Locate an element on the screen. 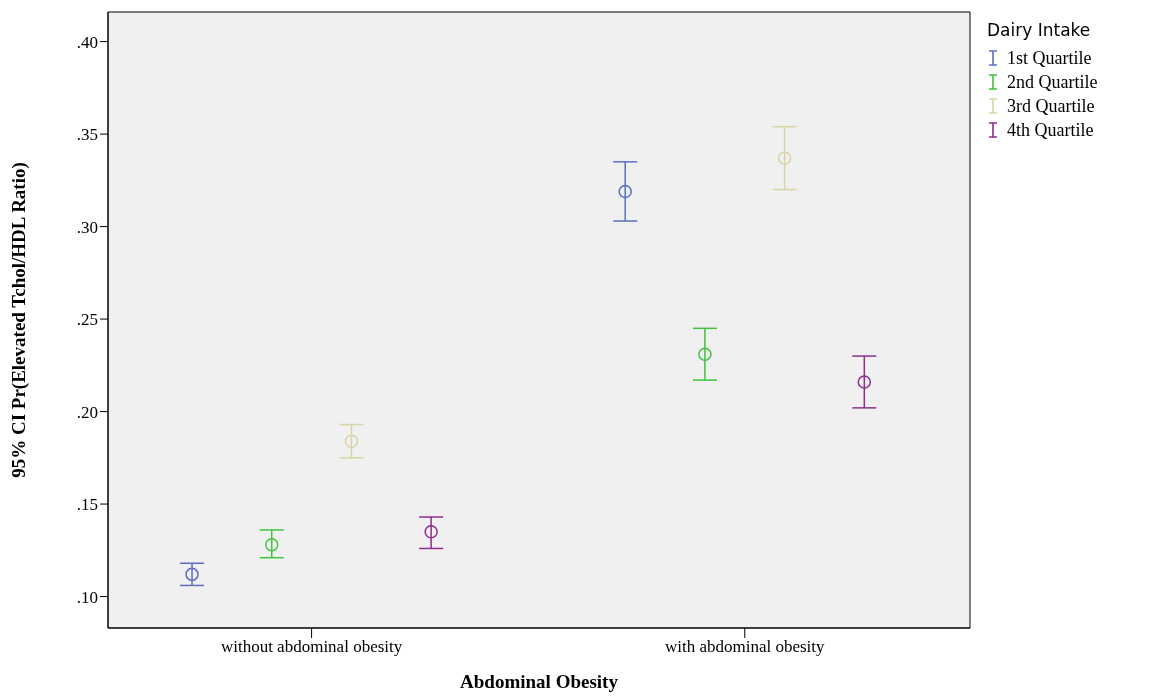 The height and width of the screenshot is (700, 1159). y-tick-label: .40 is located at coordinates (87, 42).